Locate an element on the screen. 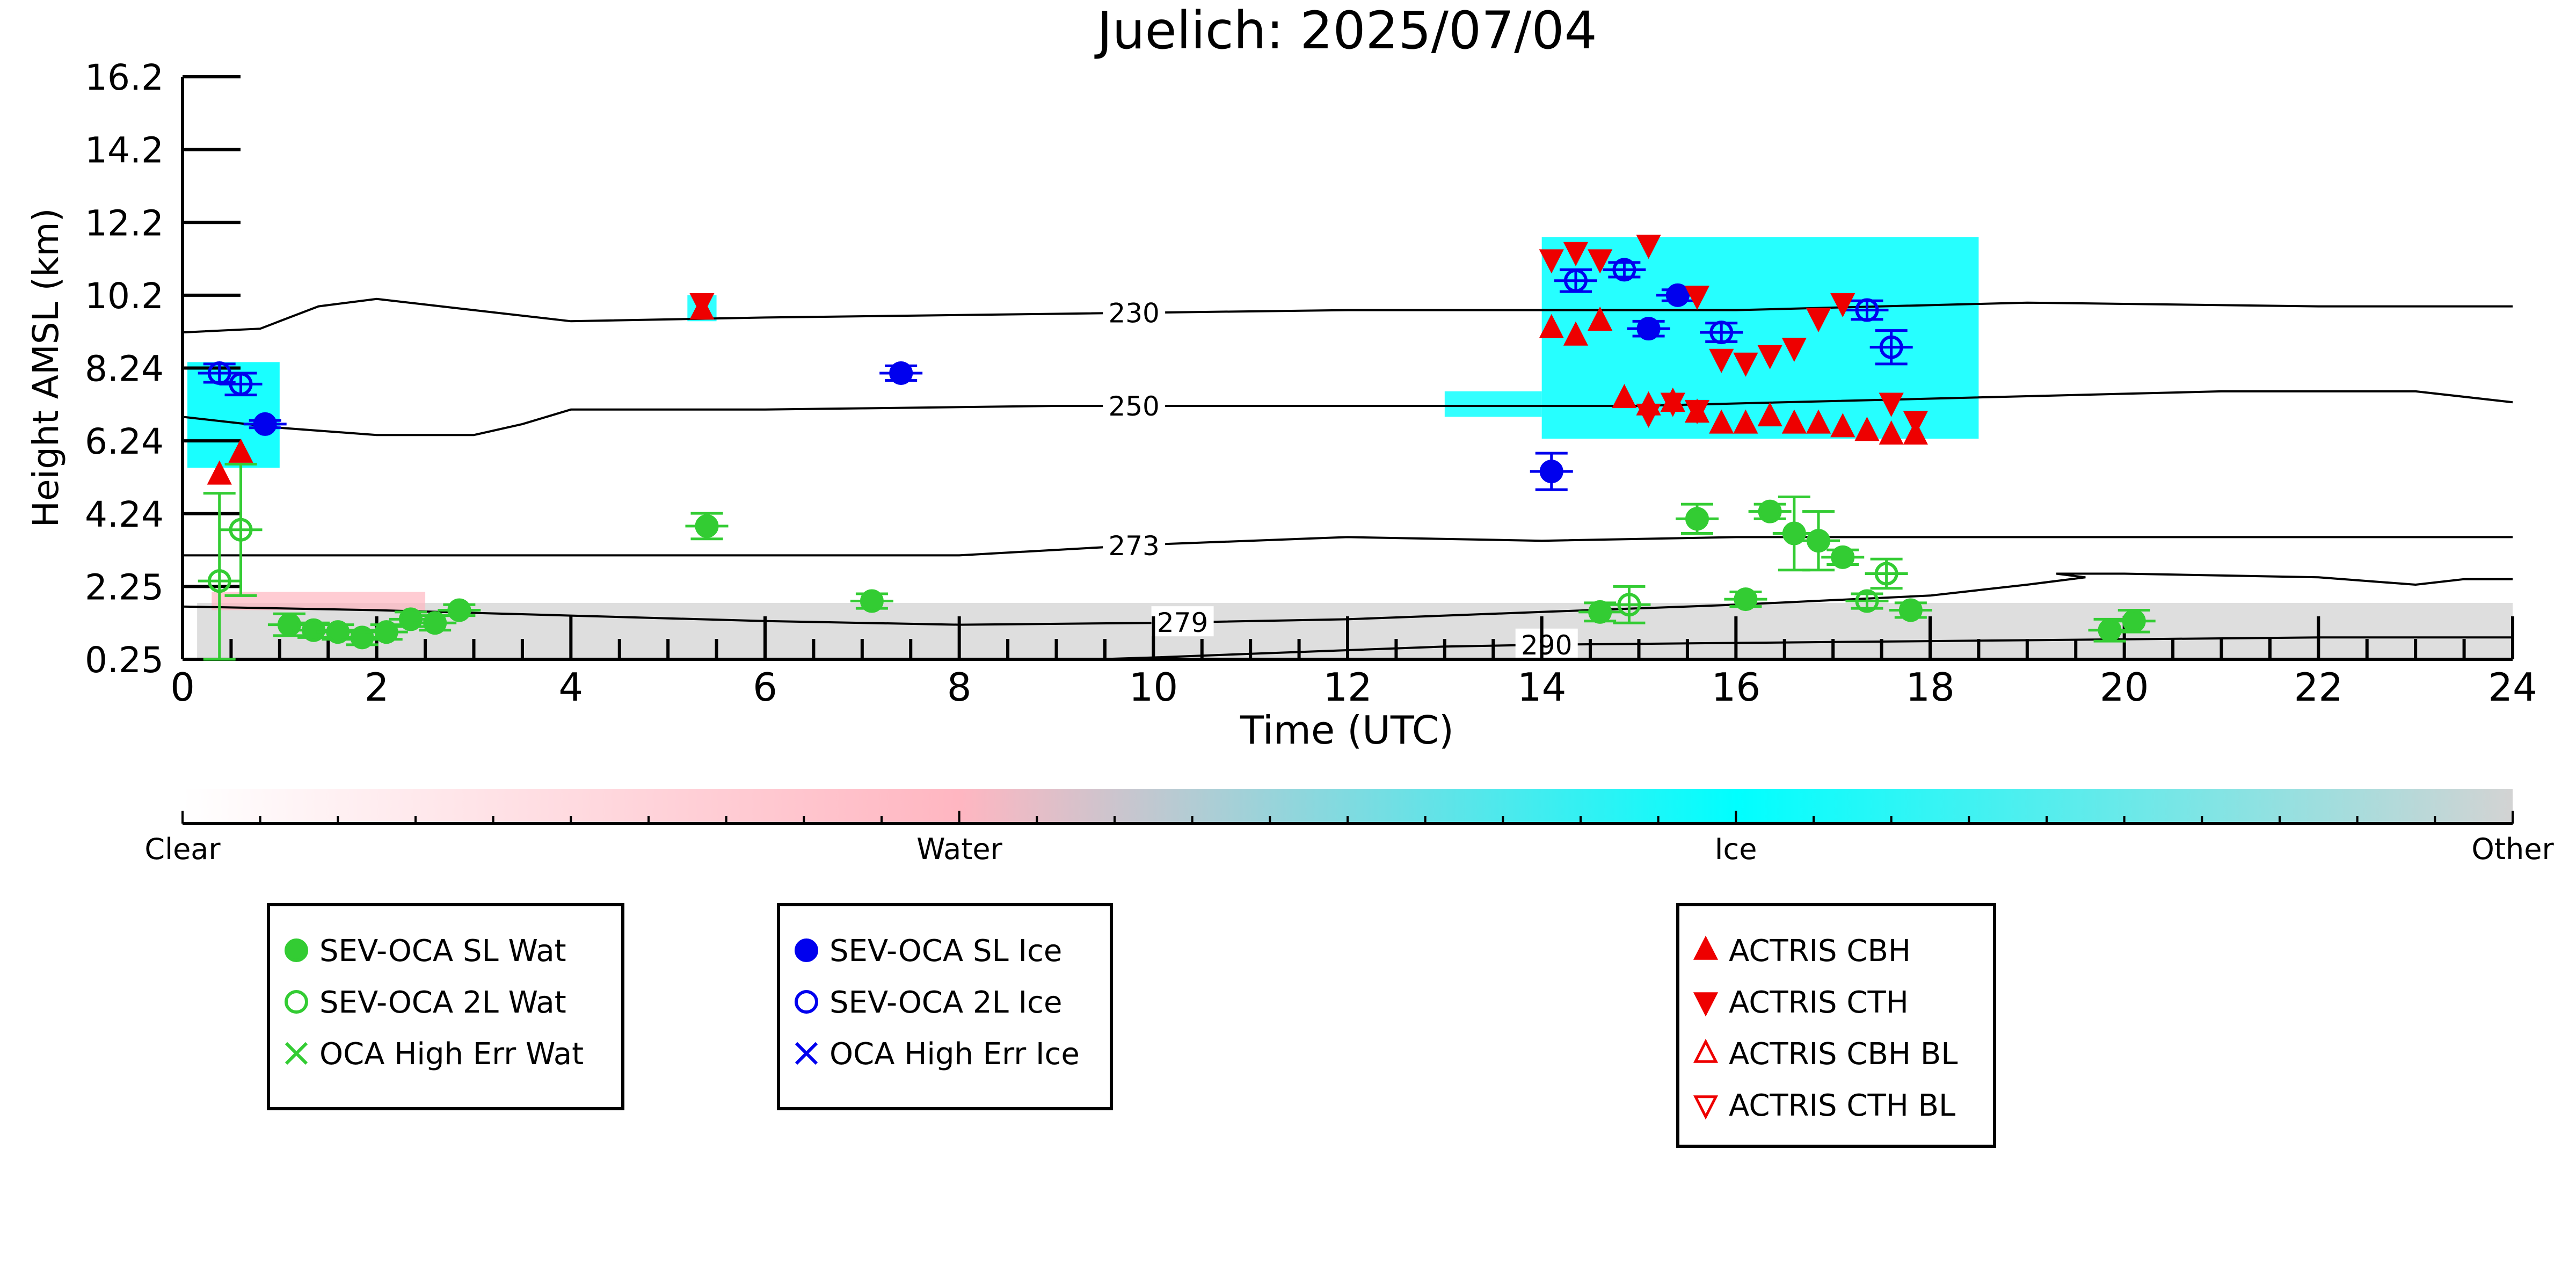  legend-label-1-2: SEV-OCA 2L Wat is located at coordinates (442, 1002).